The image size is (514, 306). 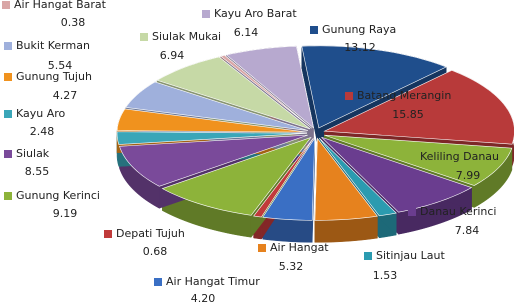 What do you see at coordinates (468, 175) in the screenshot?
I see `value-label: 7.99` at bounding box center [468, 175].